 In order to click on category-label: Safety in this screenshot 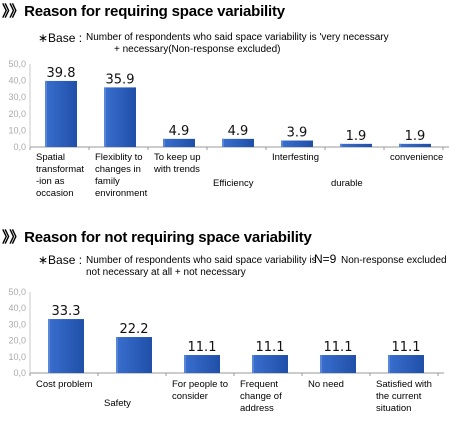, I will do `click(117, 403)`.